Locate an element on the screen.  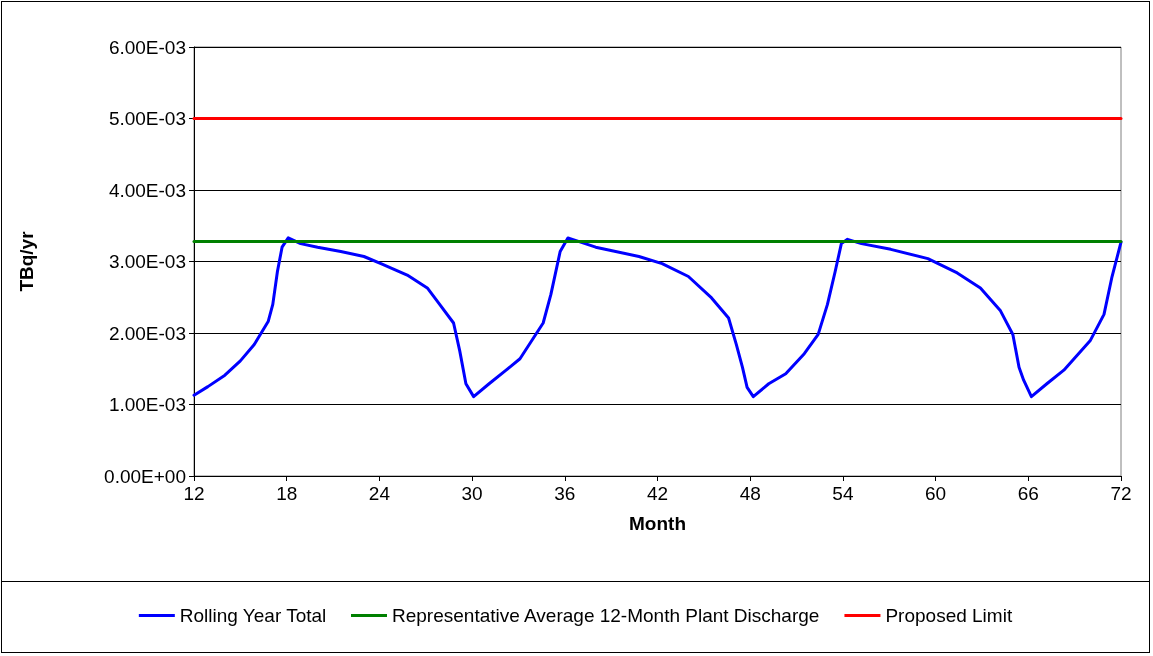
legend-label: Proposed Limit is located at coordinates (949, 615).